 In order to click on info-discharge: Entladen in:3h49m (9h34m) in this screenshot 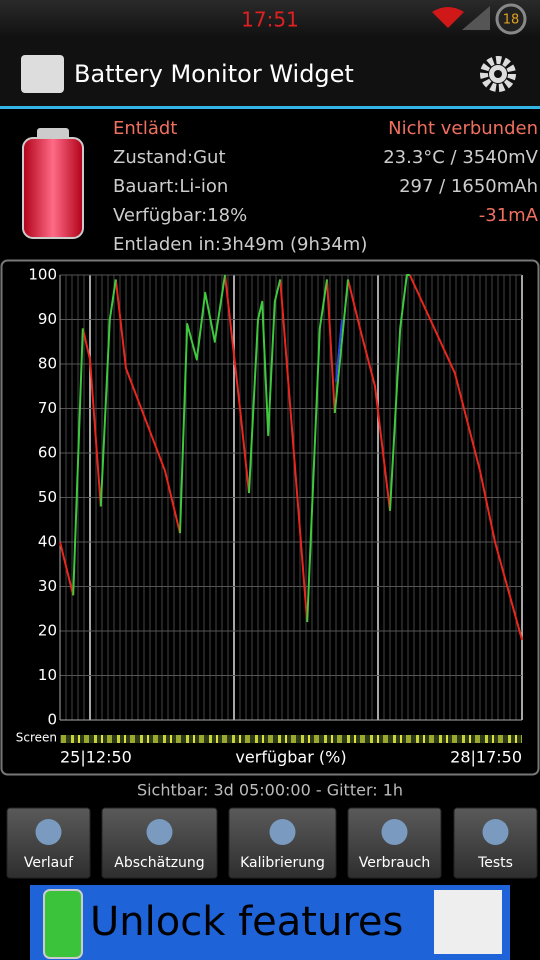, I will do `click(240, 244)`.